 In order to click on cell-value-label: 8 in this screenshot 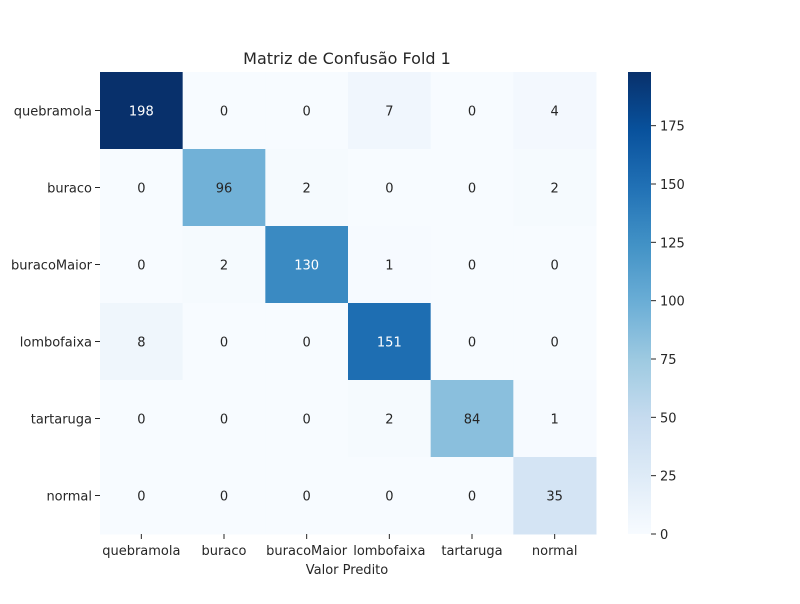, I will do `click(141, 343)`.